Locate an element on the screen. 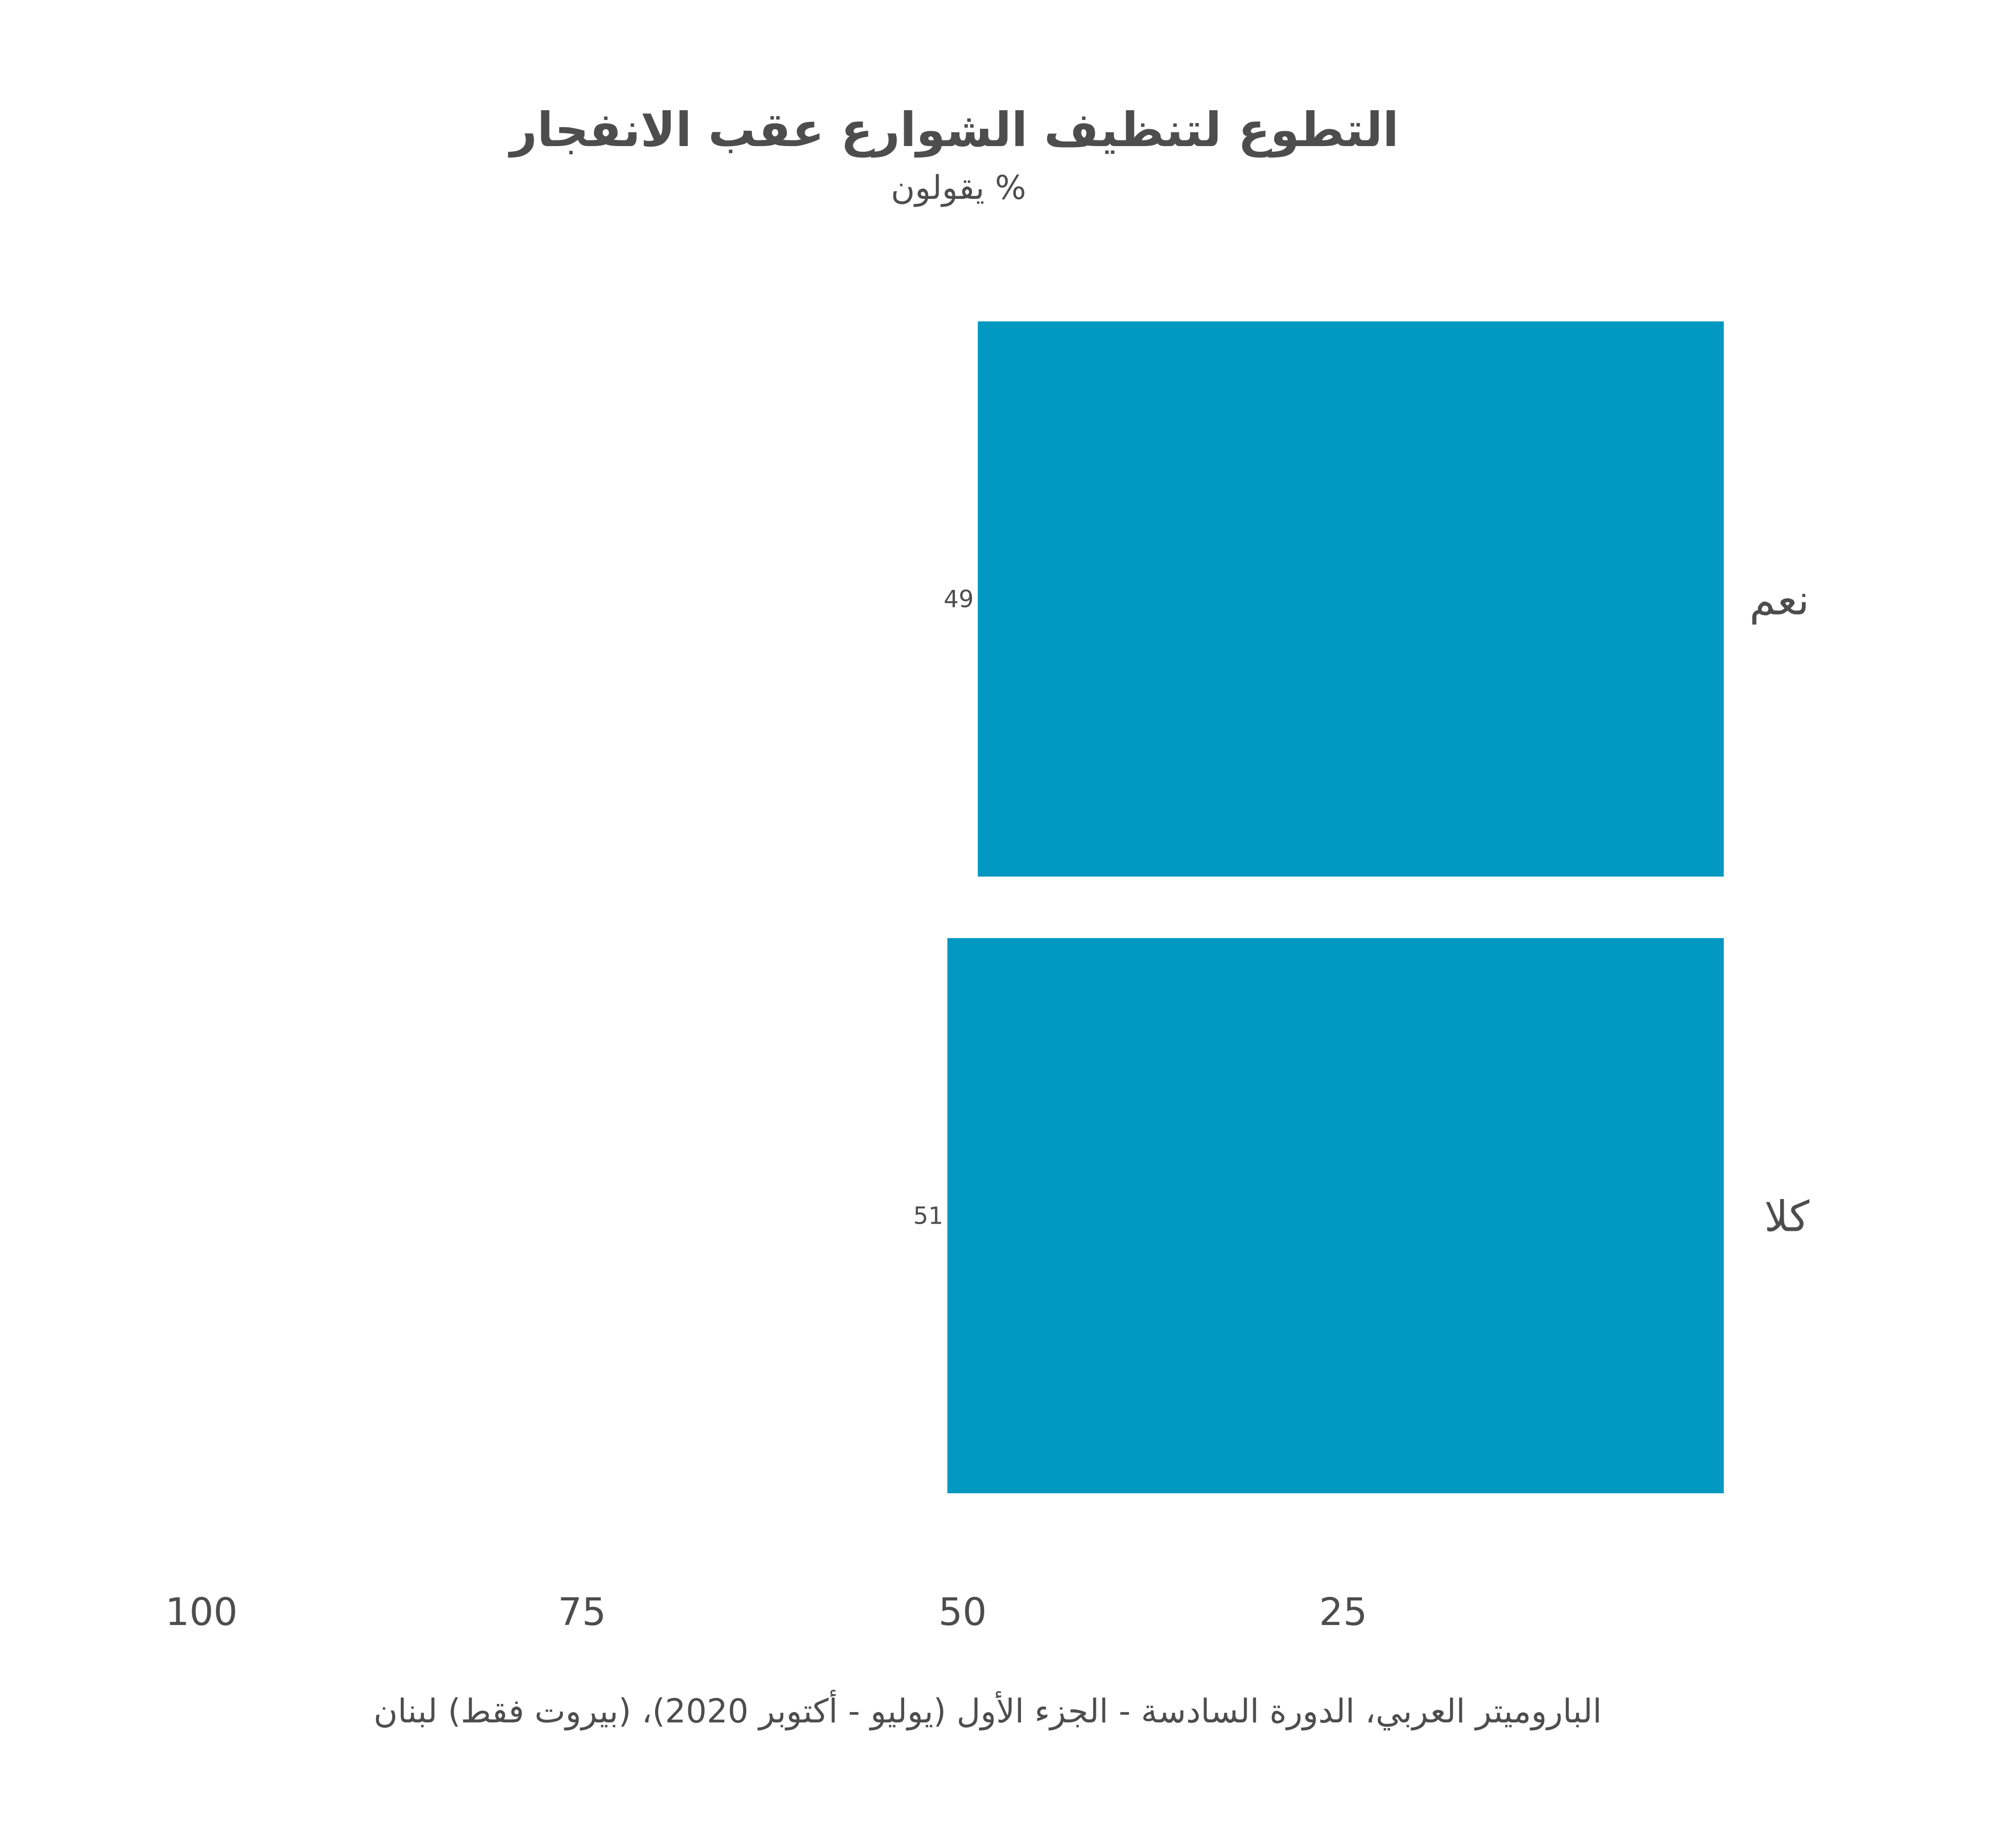  x-tick-label-0: 100 is located at coordinates (201, 1612).